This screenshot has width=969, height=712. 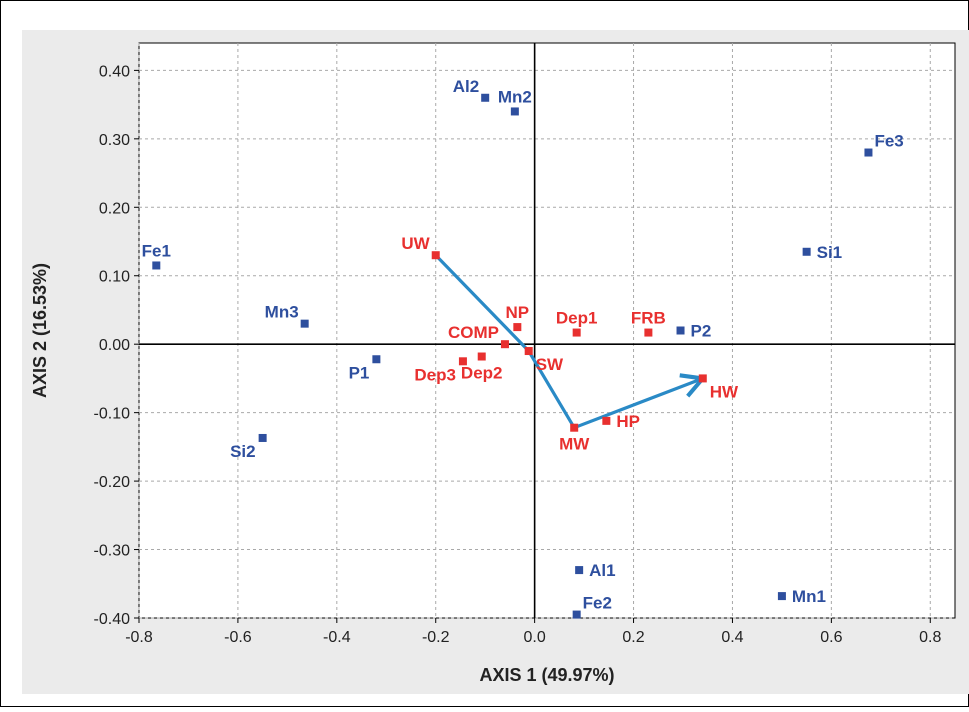 What do you see at coordinates (435, 255) in the screenshot?
I see `point-marker-uw` at bounding box center [435, 255].